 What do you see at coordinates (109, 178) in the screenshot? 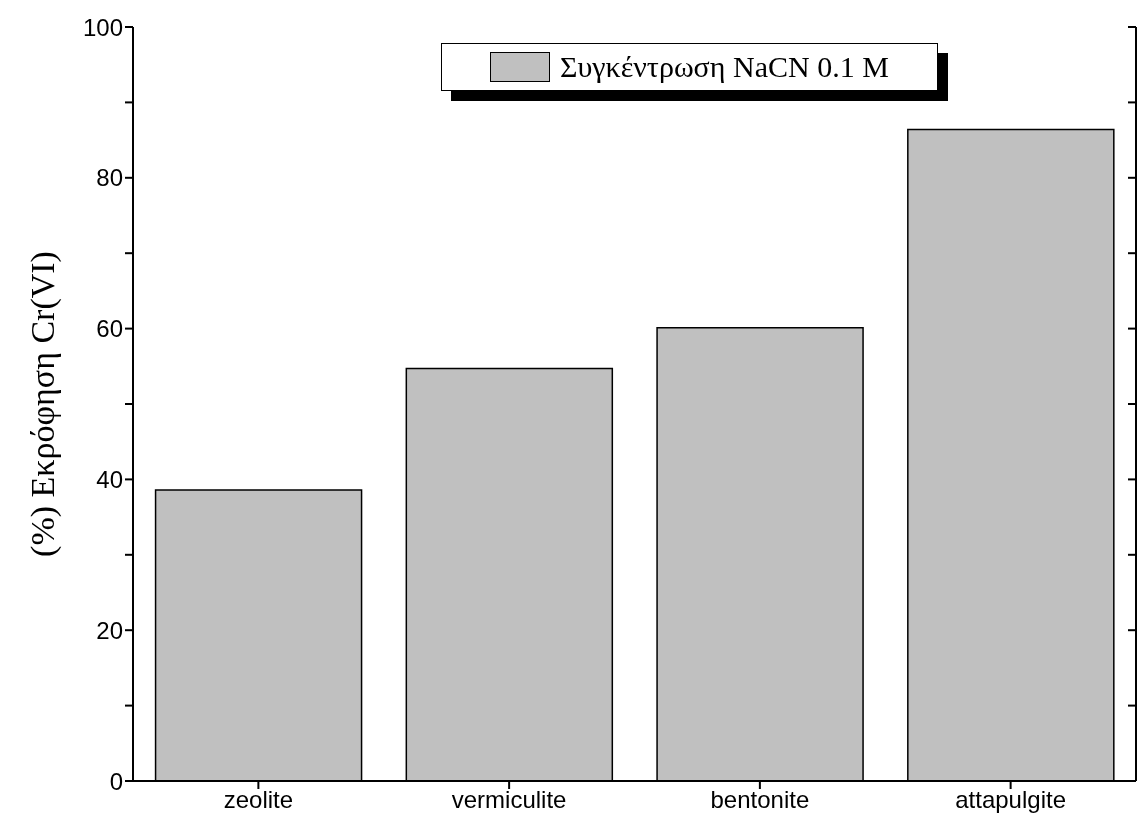
I see `y-tick-label: 80` at bounding box center [109, 178].